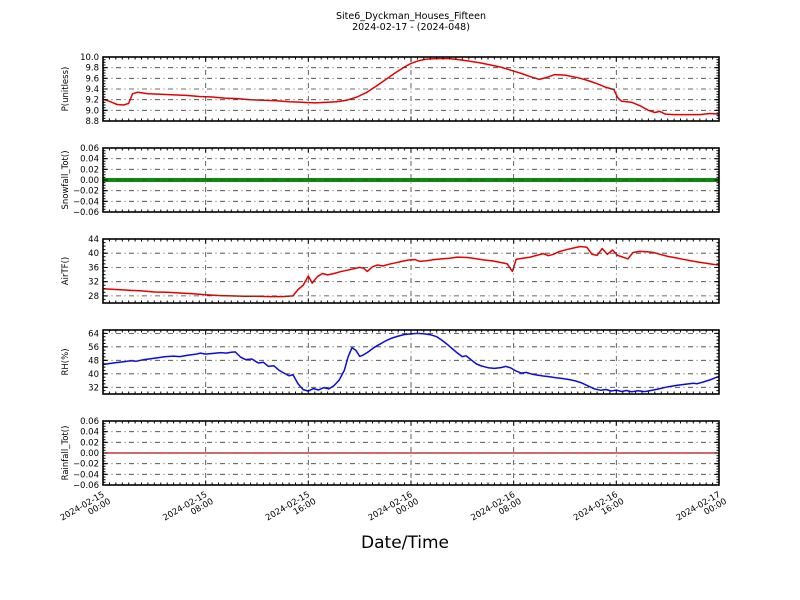  Describe the element at coordinates (66, 179) in the screenshot. I see `y-axis-label: Snowfall_Tot()` at that location.